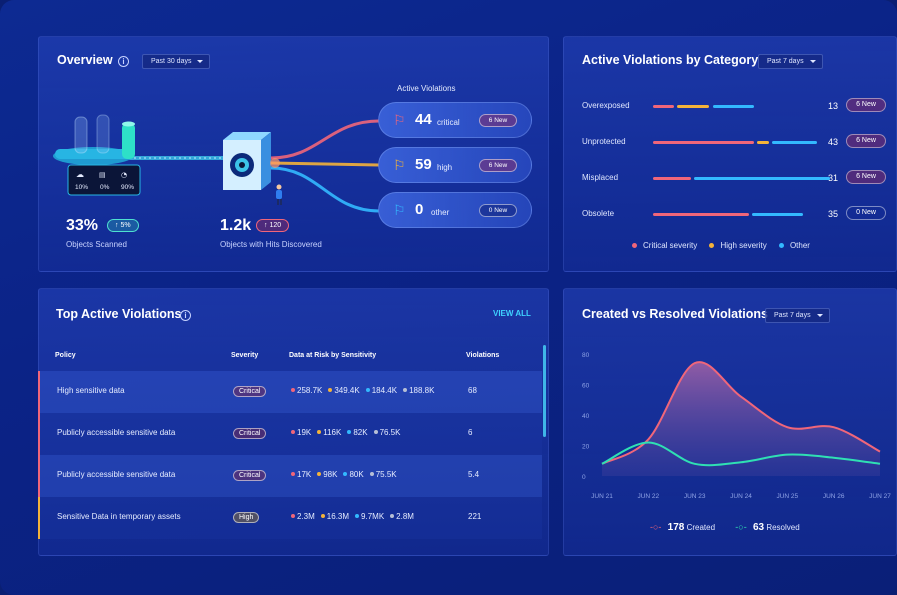 This screenshot has width=897, height=595. I want to click on category-legend: Critical severity High severity Other, so click(721, 245).